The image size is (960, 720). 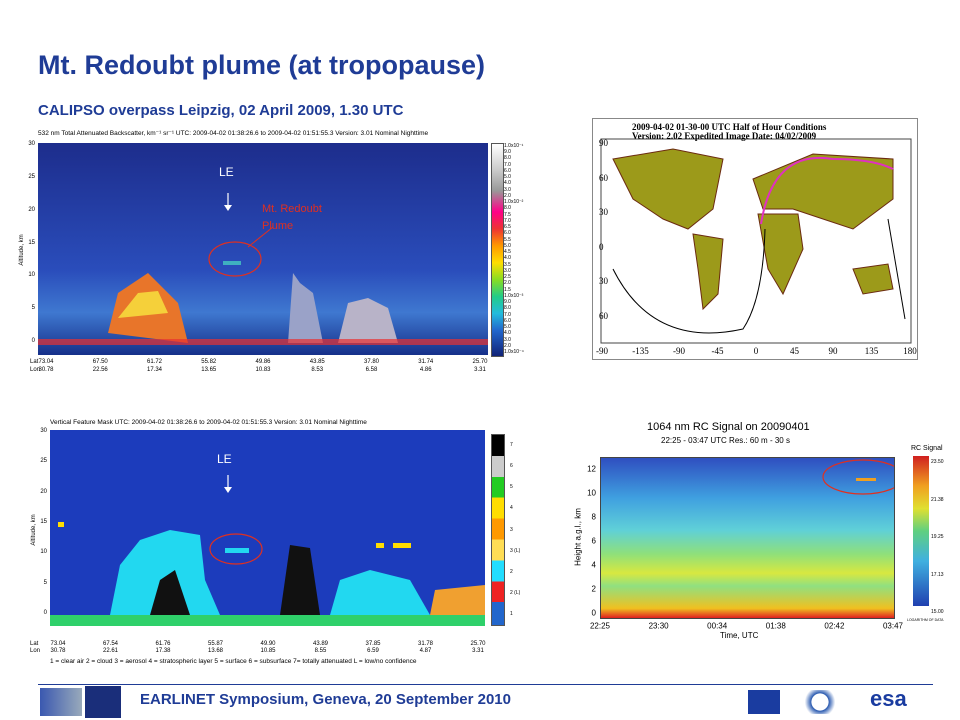 I want to click on x-tick-label: 02:42, so click(x=834, y=626).